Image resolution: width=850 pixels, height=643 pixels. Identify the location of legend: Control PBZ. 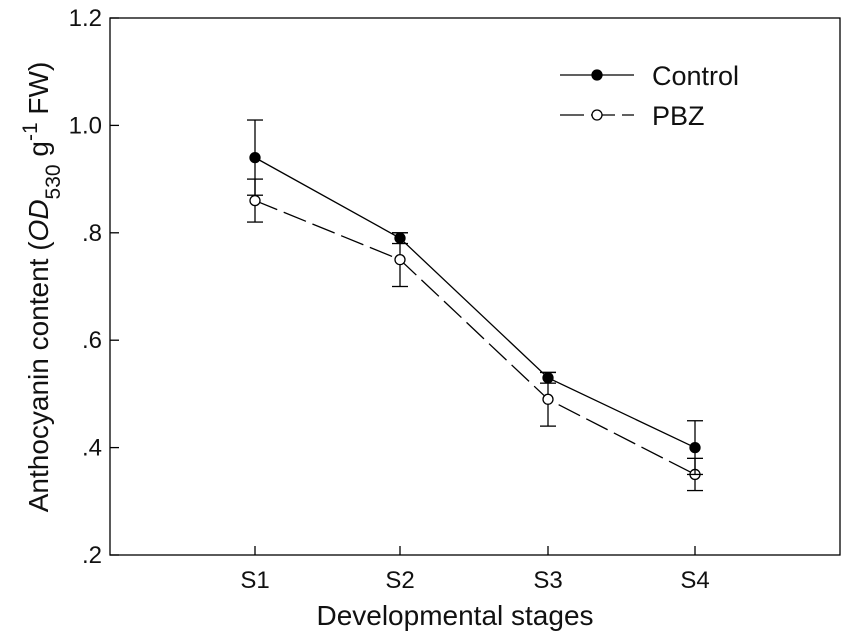
(649, 96).